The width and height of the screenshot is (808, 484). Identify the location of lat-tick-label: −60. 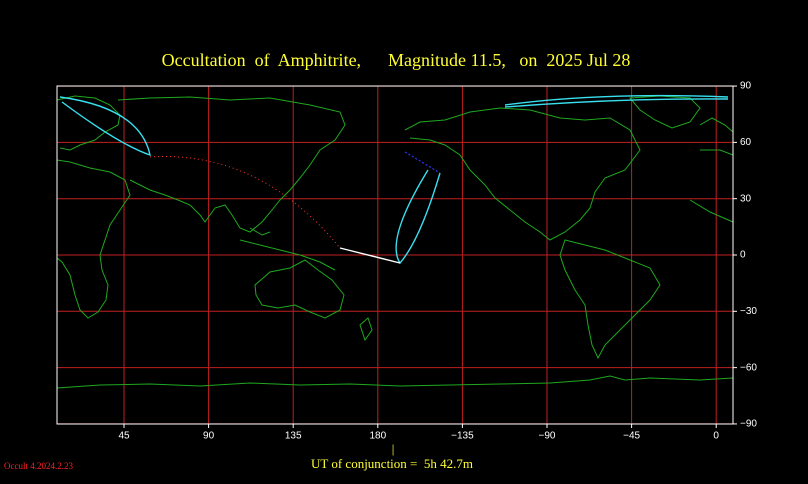
(748, 367).